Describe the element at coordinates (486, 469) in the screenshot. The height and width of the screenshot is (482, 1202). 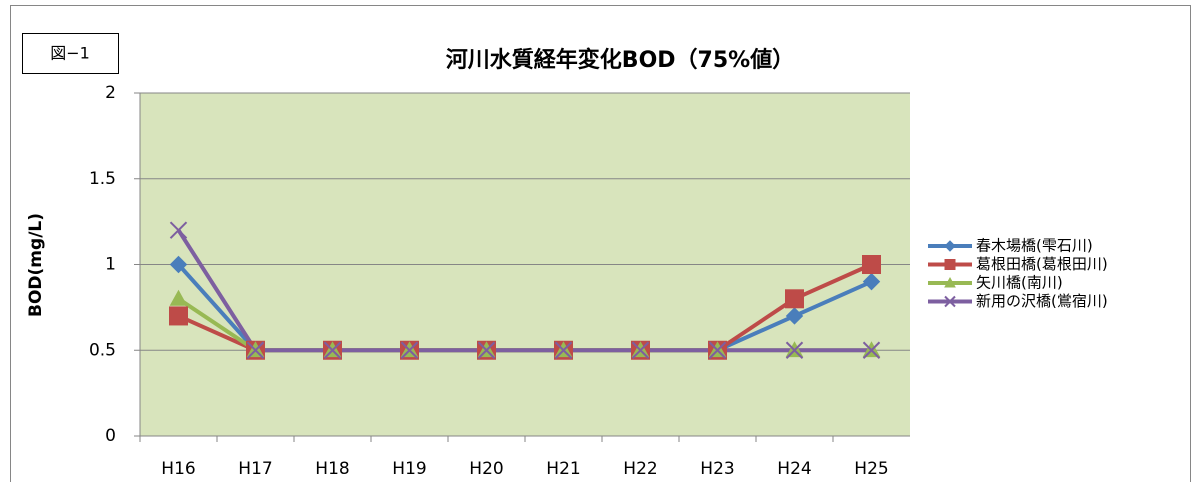
I see `x-tick-label: H20` at that location.